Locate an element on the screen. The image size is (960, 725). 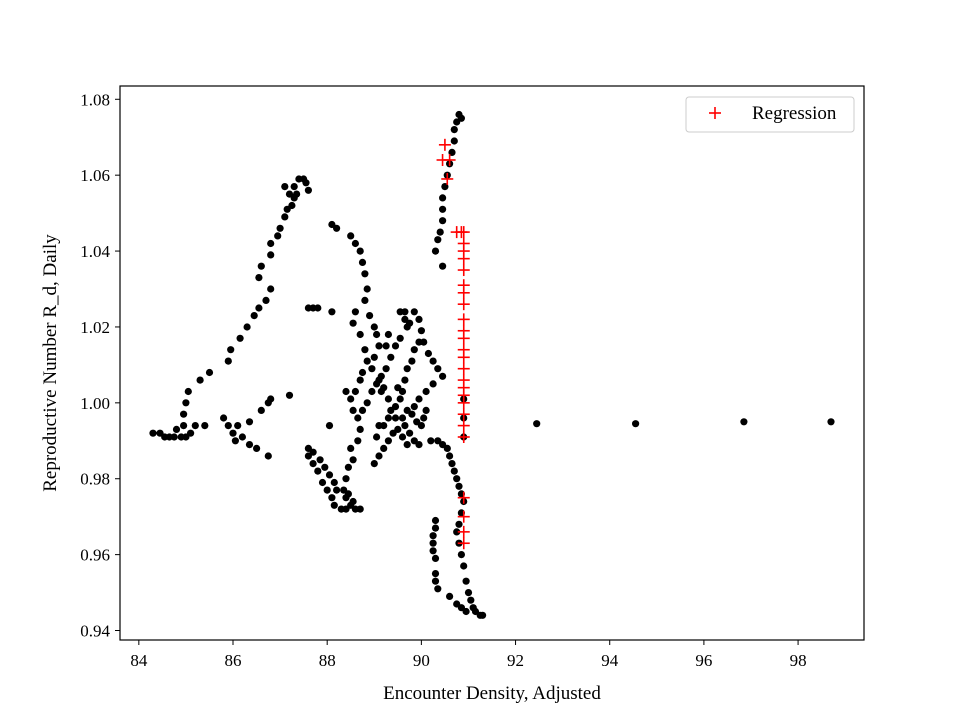
legend: Regression is located at coordinates (770, 114).